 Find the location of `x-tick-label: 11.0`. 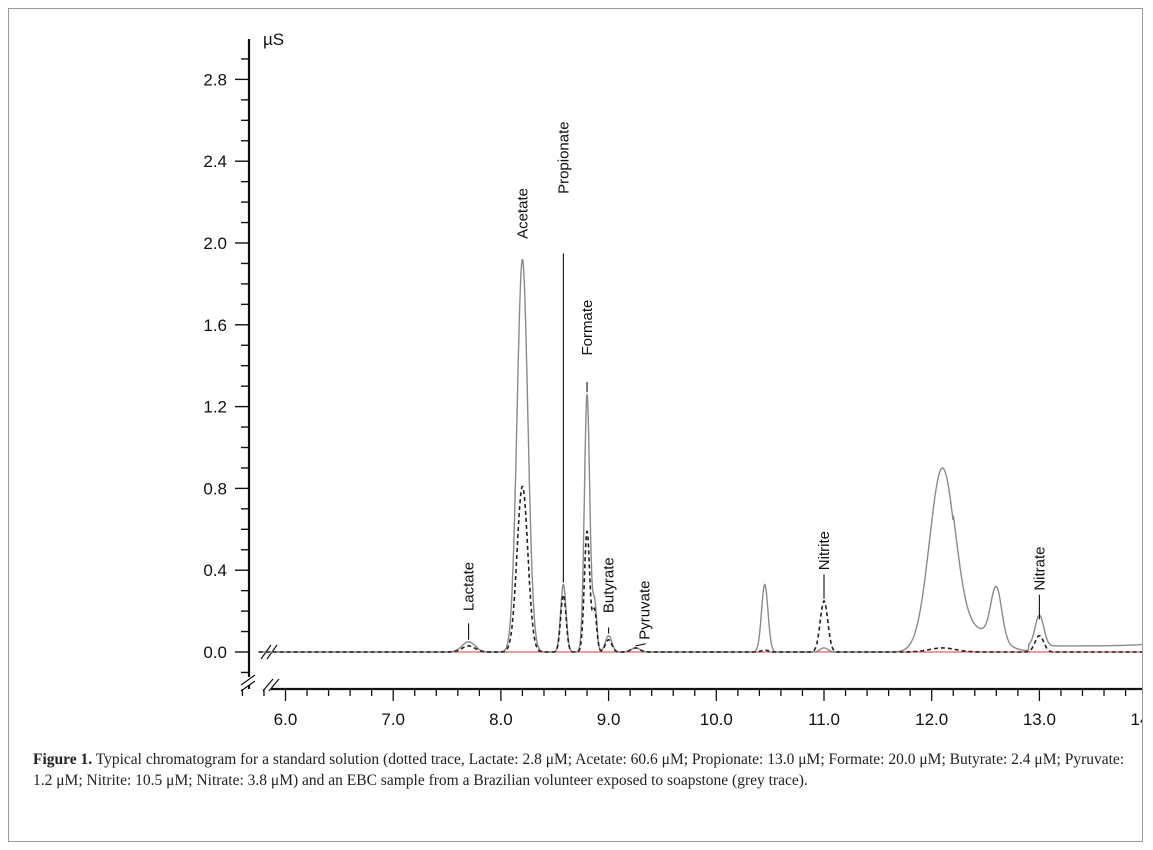

x-tick-label: 11.0 is located at coordinates (824, 719).